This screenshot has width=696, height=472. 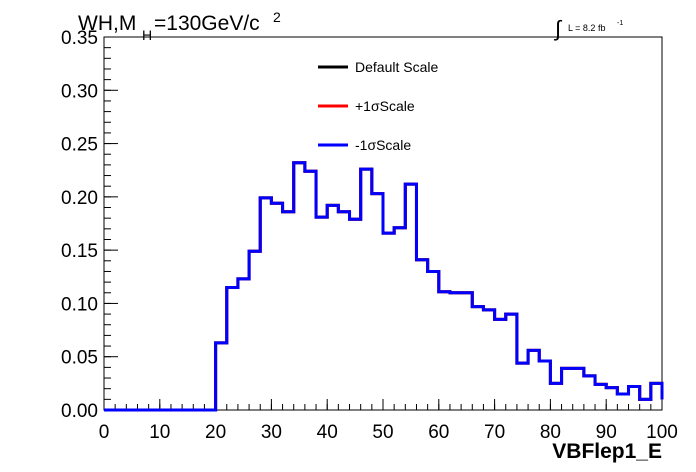 What do you see at coordinates (494, 432) in the screenshot?
I see `x-tick-label: 70` at bounding box center [494, 432].